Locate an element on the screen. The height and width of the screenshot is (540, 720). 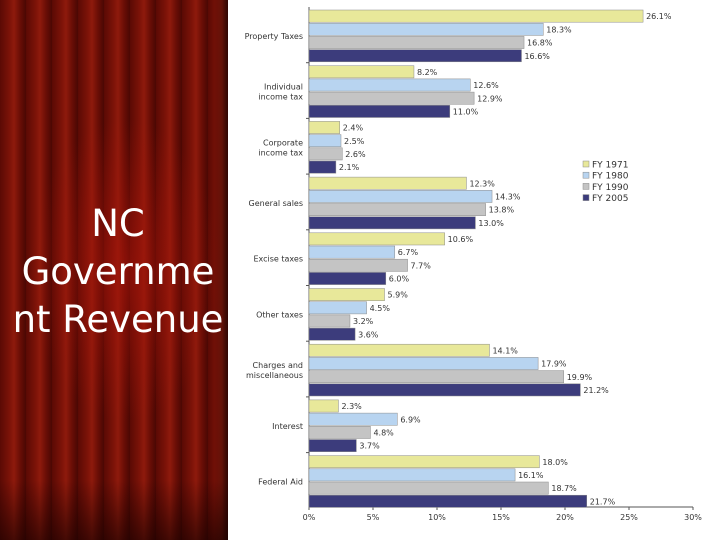
bar-value-label: 12.9% is located at coordinates (490, 98).